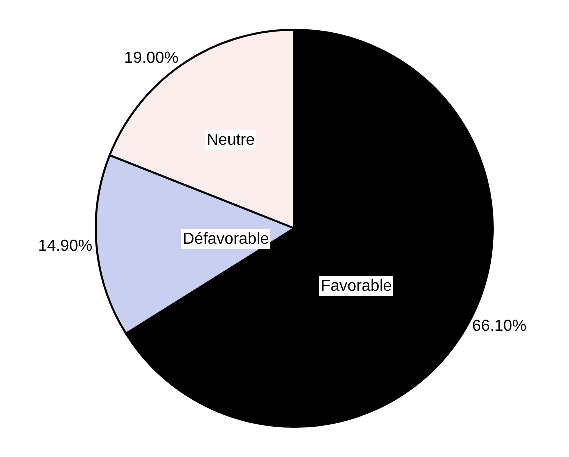 The image size is (569, 457). I want to click on slice-label: Neutre, so click(231, 140).